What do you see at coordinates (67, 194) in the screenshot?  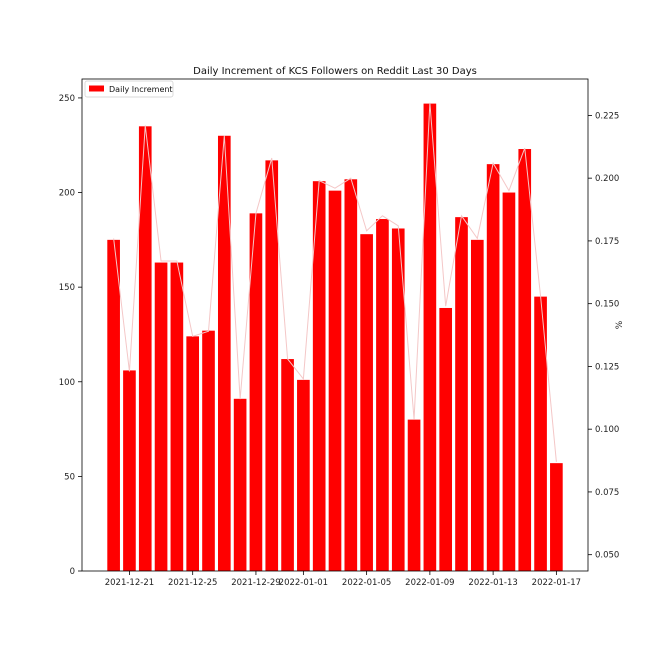 I see `y-tick-label: 200` at bounding box center [67, 194].